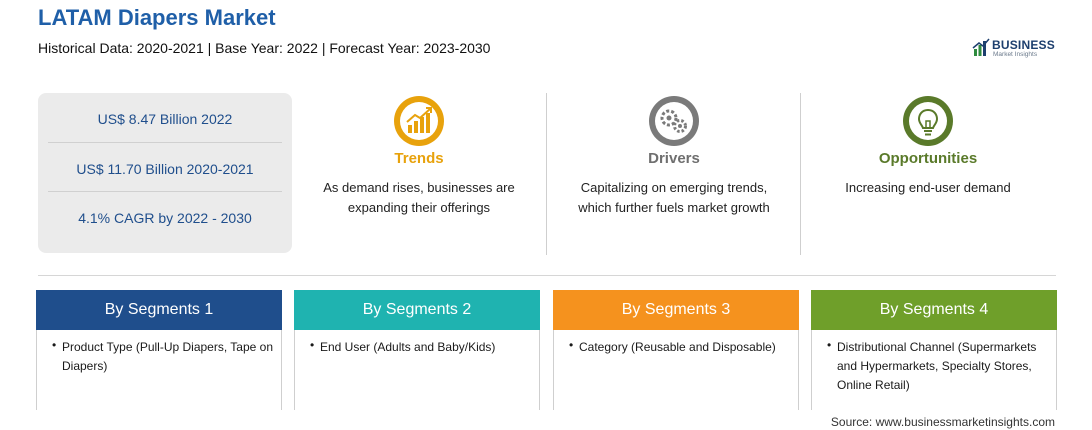 The image size is (1092, 430). What do you see at coordinates (677, 347) in the screenshot?
I see `segment-text: Category (Reusable and Disposable)` at bounding box center [677, 347].